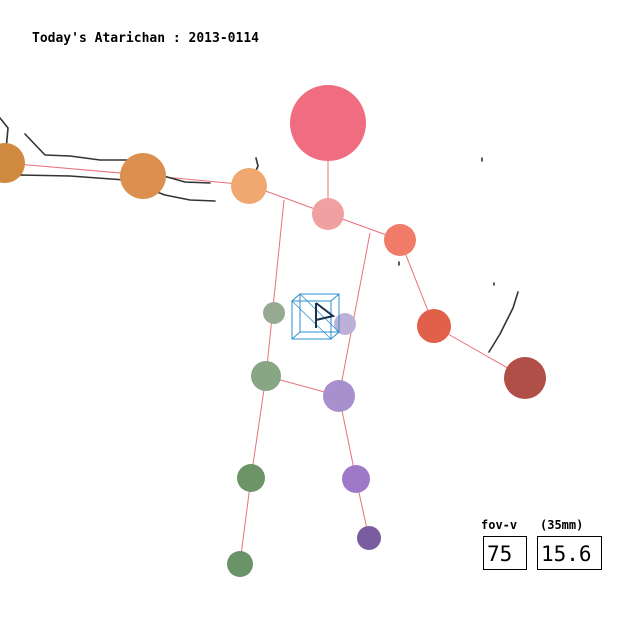 The image size is (630, 630). I want to click on bone-spine-right, so click(354, 314).